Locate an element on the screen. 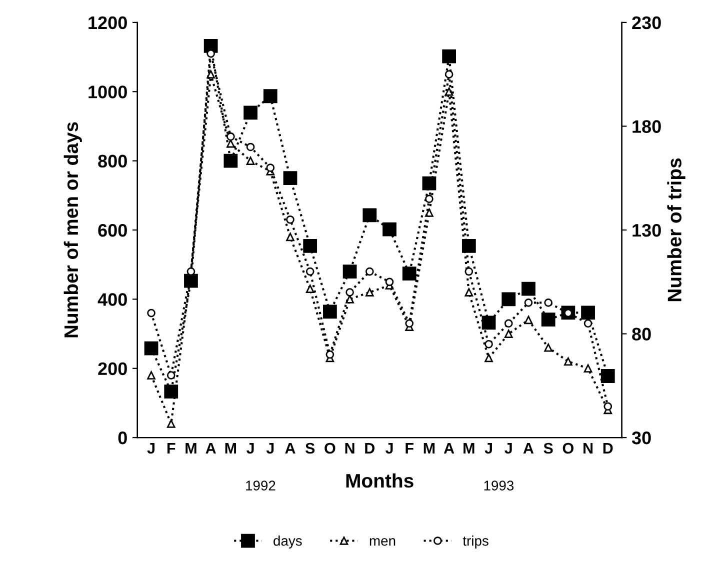 This screenshot has width=723, height=561. text: 1993 is located at coordinates (499, 485).